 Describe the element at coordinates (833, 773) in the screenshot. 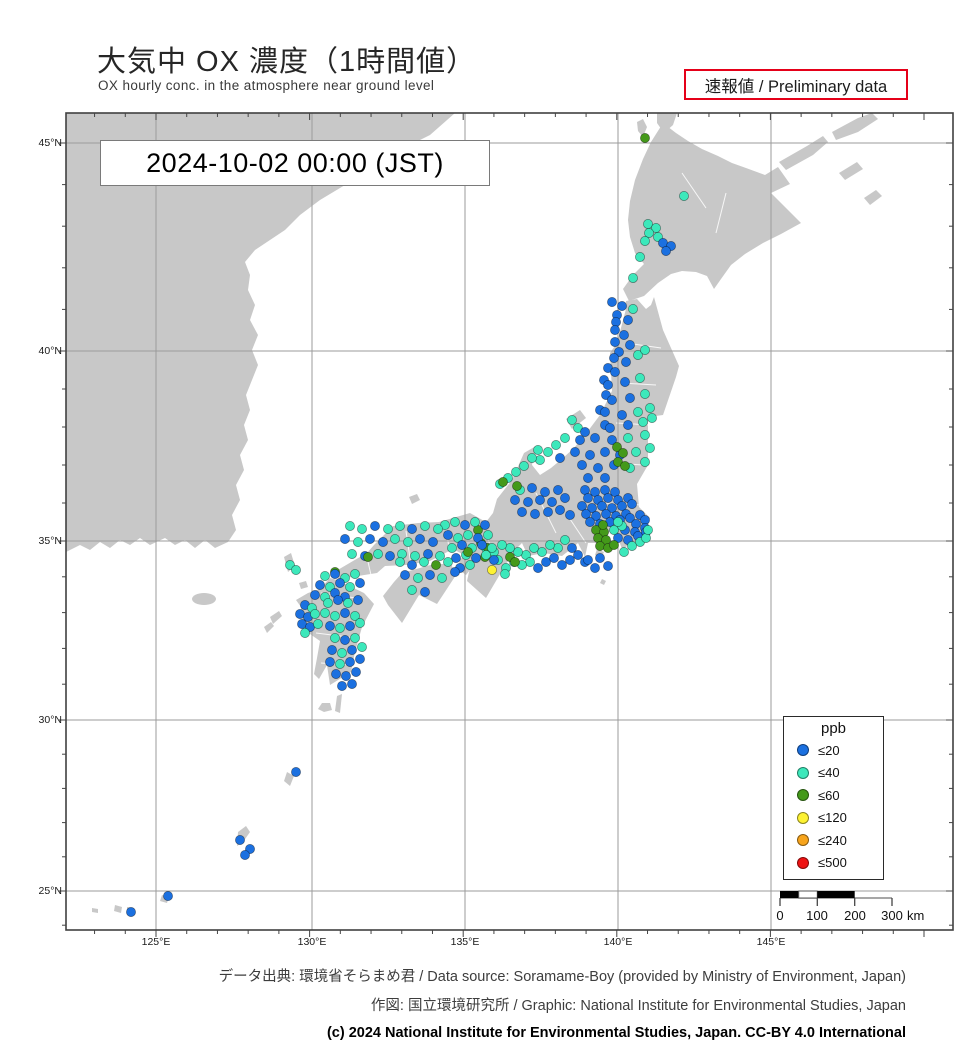

I see `legend-item: ≤40` at that location.